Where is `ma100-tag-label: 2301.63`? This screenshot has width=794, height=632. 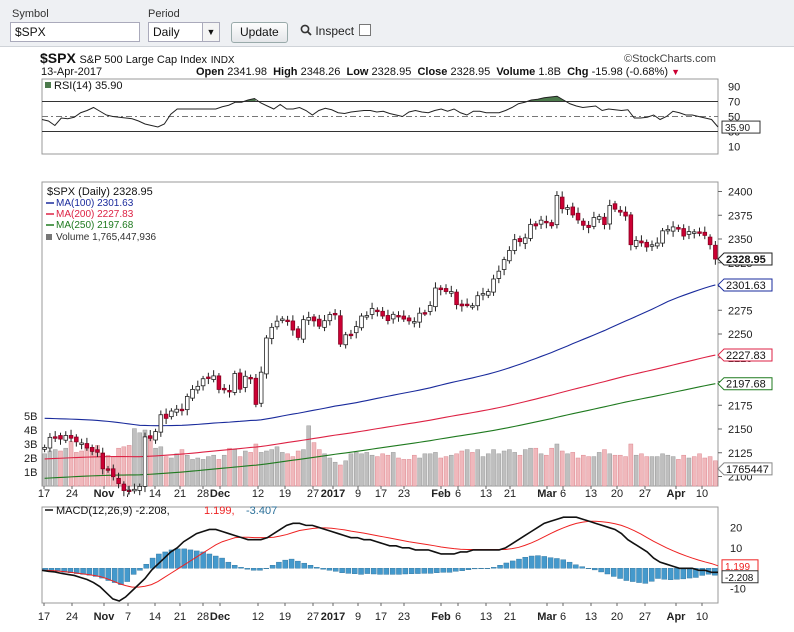
ma100-tag-label: 2301.63 is located at coordinates (746, 286).